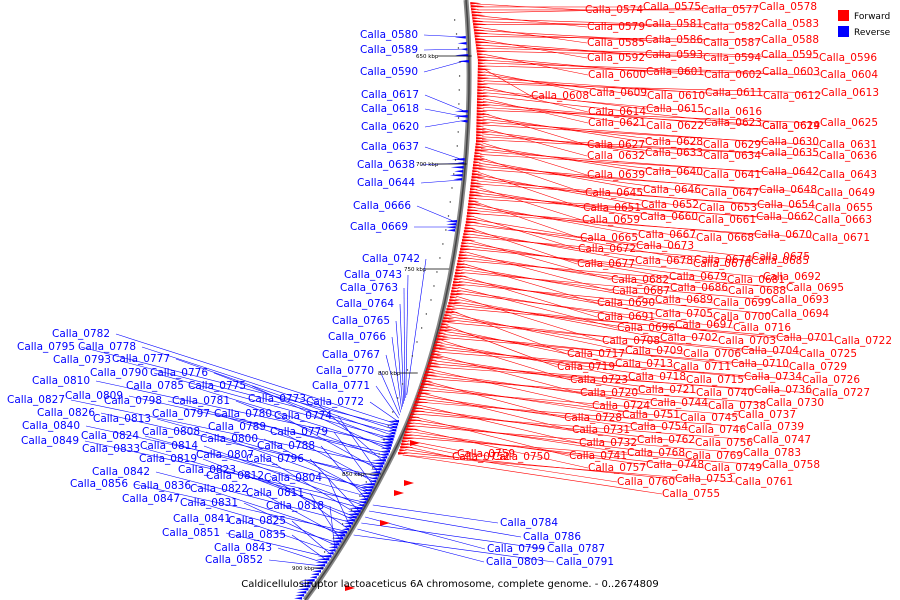  What do you see at coordinates (715, 380) in the screenshot?
I see `forward-gene-label: Calla_0715` at bounding box center [715, 380].